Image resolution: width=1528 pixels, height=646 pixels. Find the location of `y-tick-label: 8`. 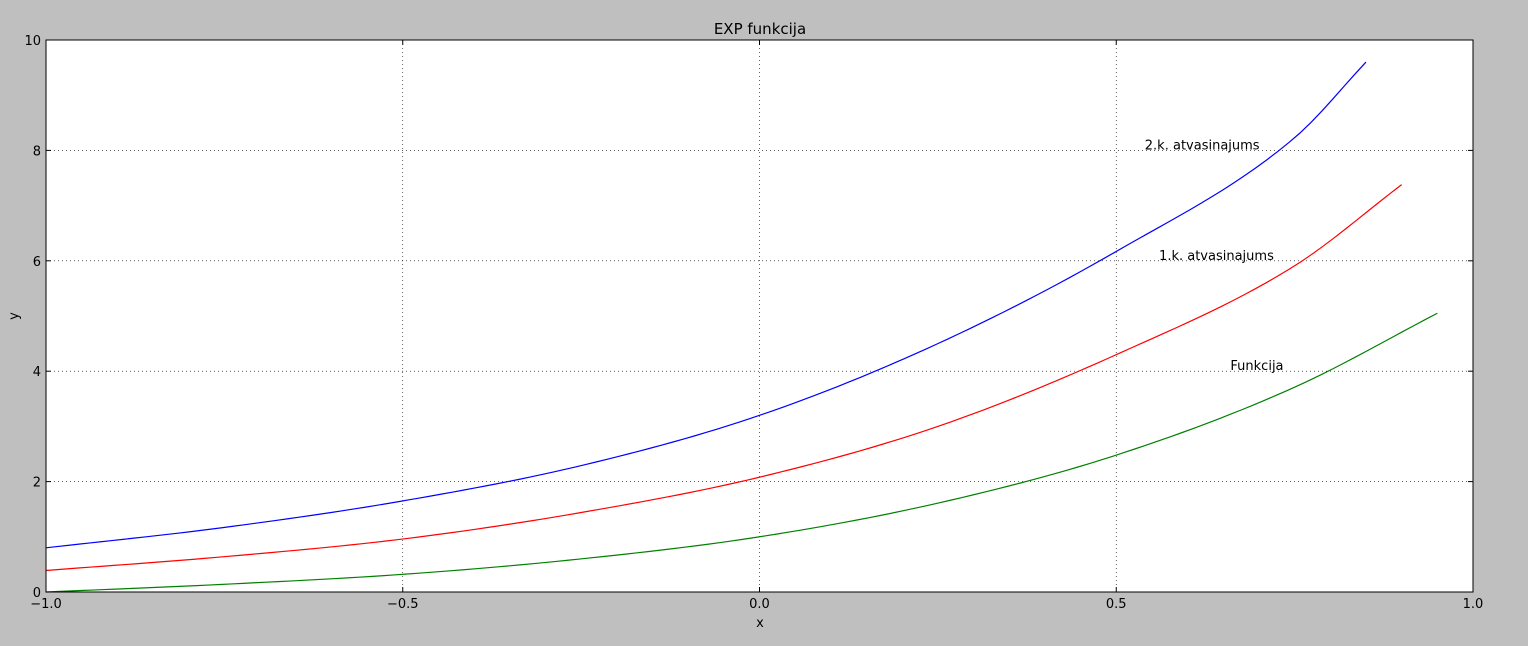

y-tick-label: 8 is located at coordinates (37, 151).